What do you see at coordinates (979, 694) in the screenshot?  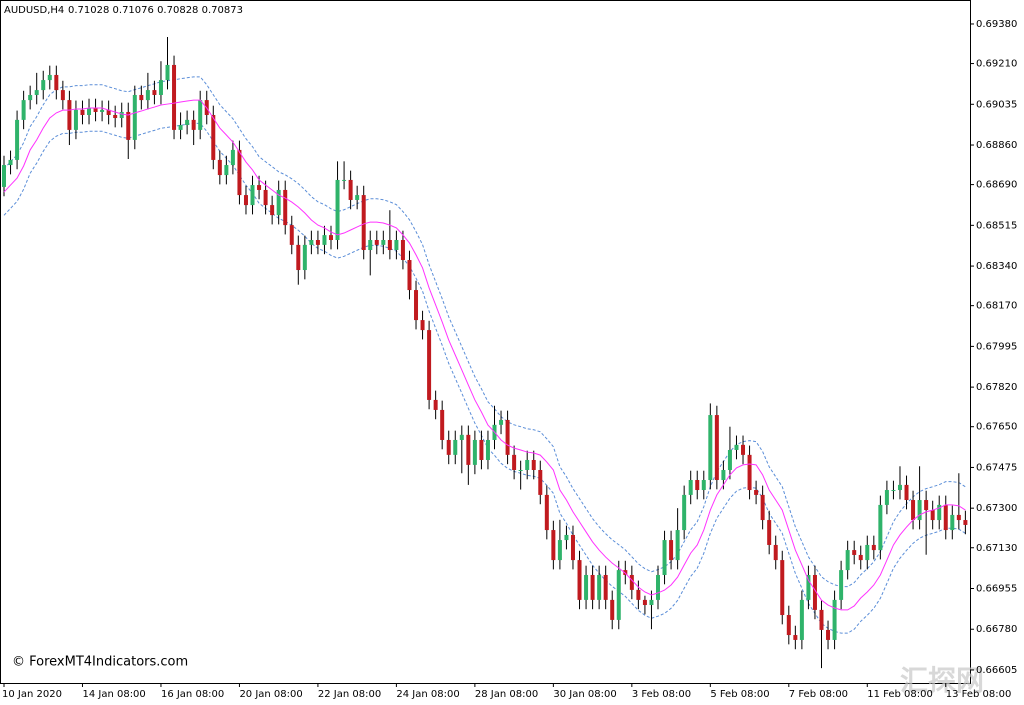 I see `x-tick-label: 13 Feb 08:00` at bounding box center [979, 694].